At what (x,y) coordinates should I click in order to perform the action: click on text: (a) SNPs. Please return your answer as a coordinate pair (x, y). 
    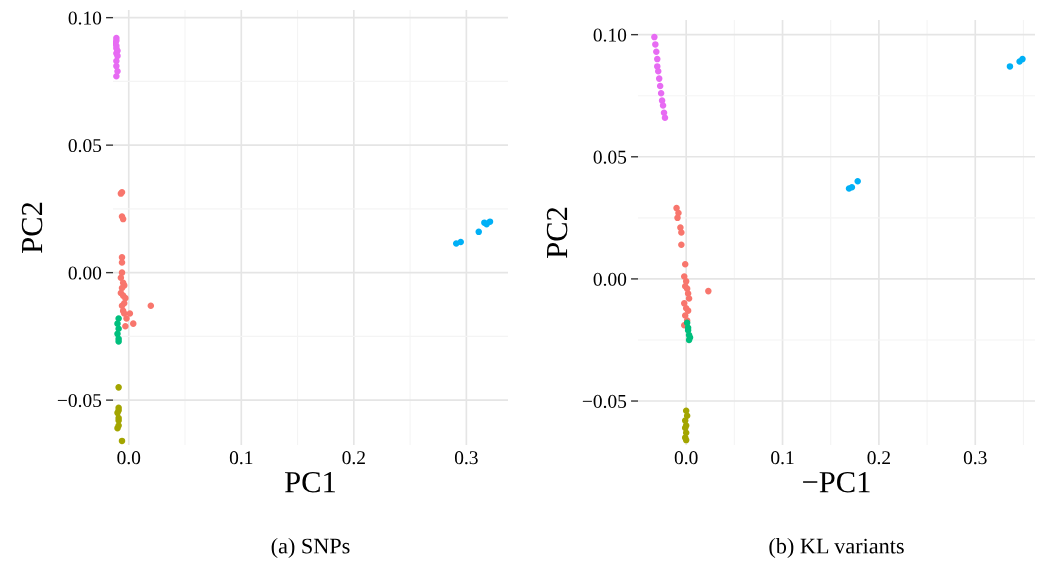
    Looking at the image, I should click on (310, 548).